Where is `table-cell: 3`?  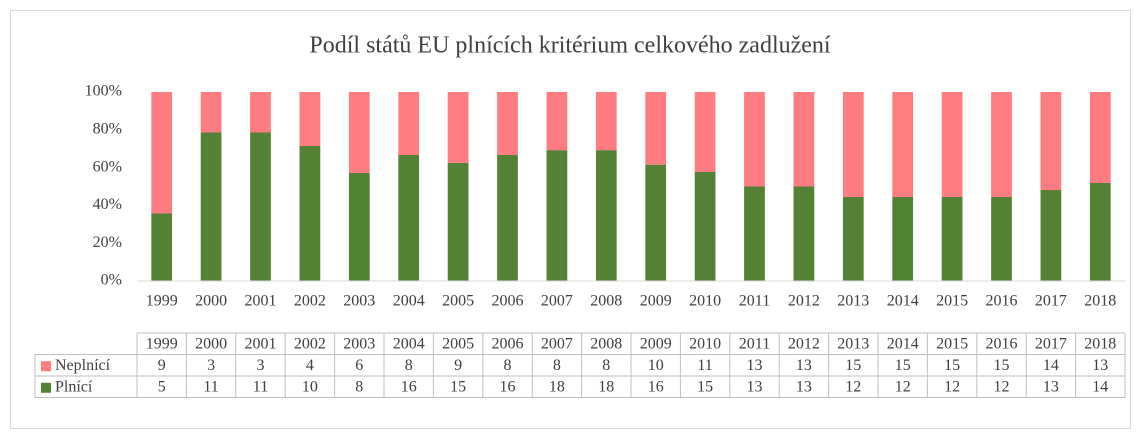
table-cell: 3 is located at coordinates (211, 365).